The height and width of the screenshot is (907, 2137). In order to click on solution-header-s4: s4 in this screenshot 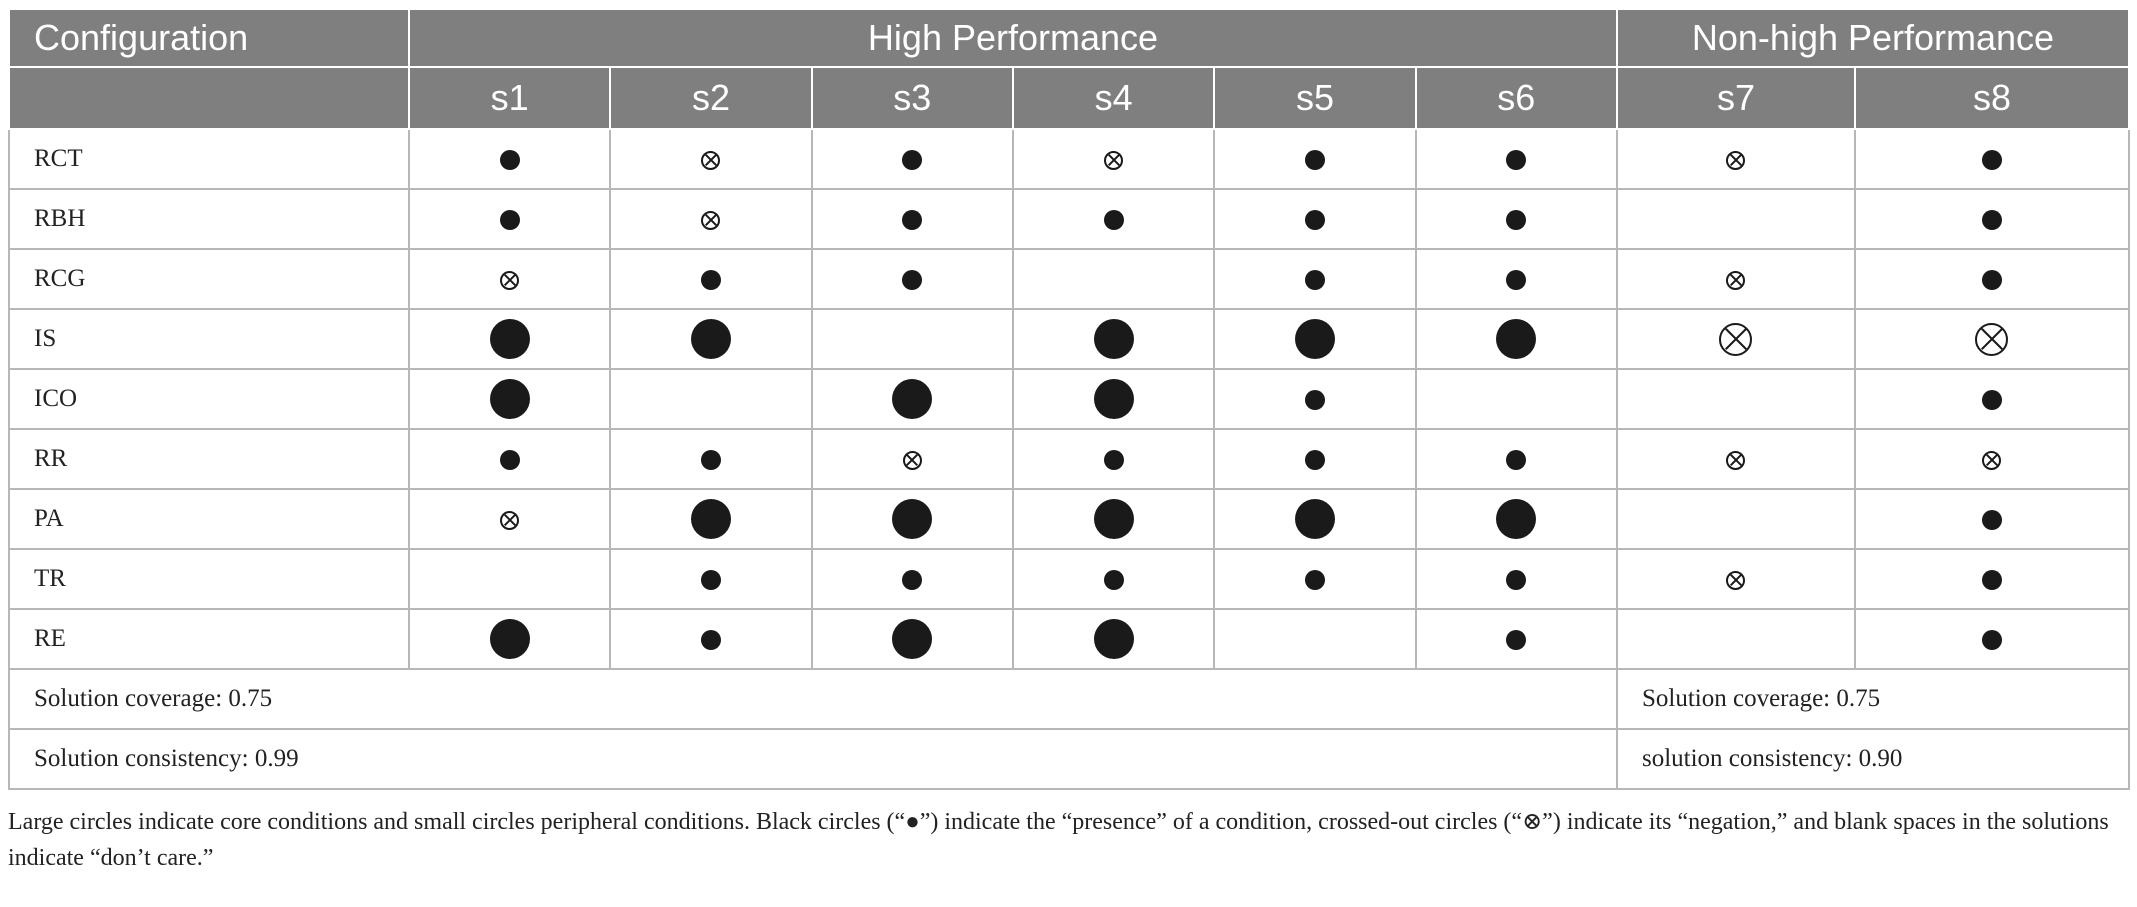, I will do `click(1113, 98)`.